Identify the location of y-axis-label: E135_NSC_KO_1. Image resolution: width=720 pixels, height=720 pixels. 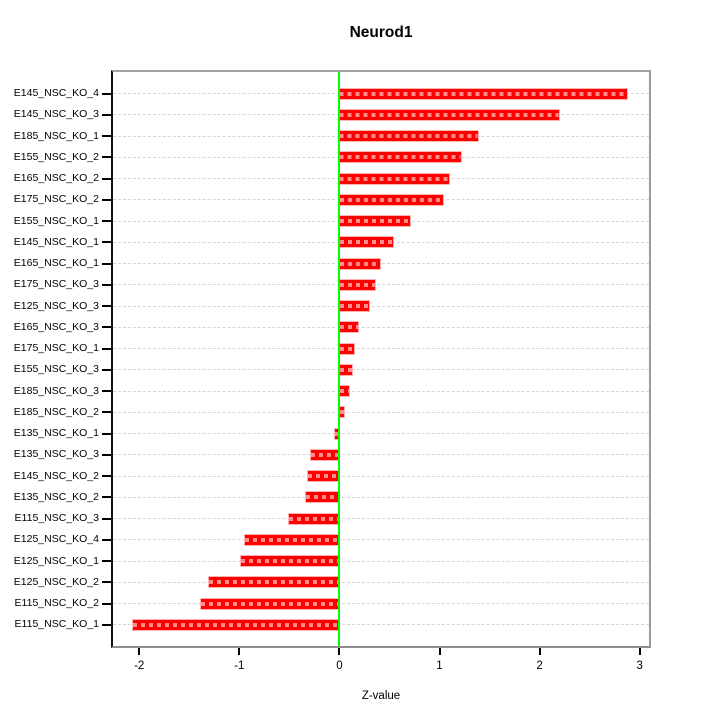
(56, 433).